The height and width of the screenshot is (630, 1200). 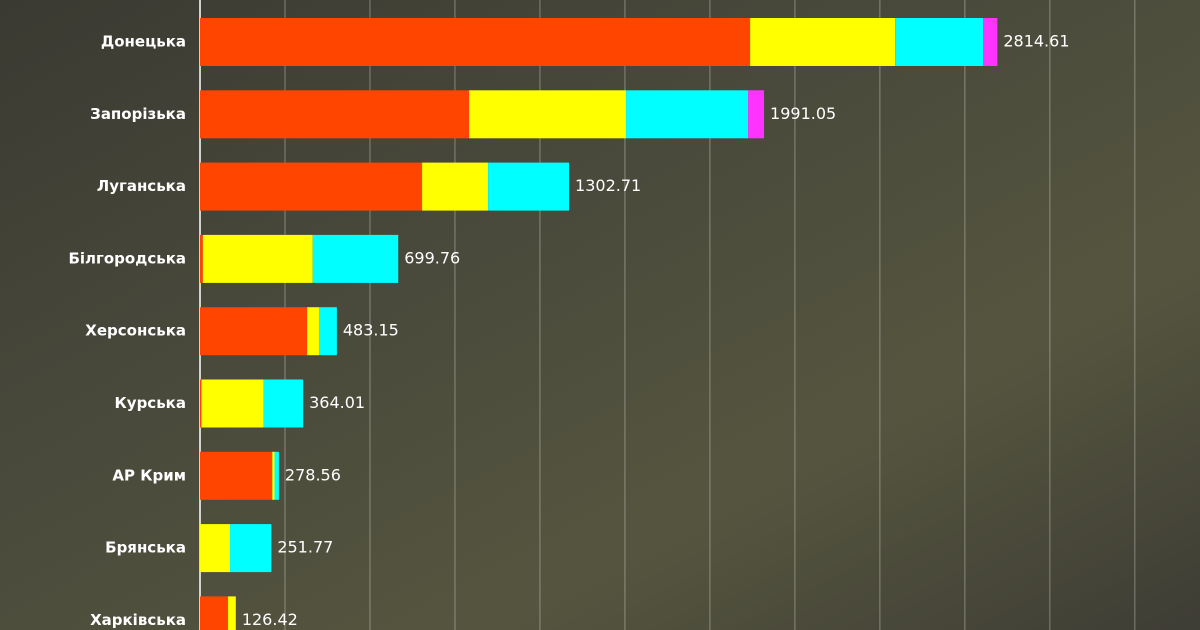 What do you see at coordinates (138, 114) in the screenshot?
I see `y-tick-label: Запорізька` at bounding box center [138, 114].